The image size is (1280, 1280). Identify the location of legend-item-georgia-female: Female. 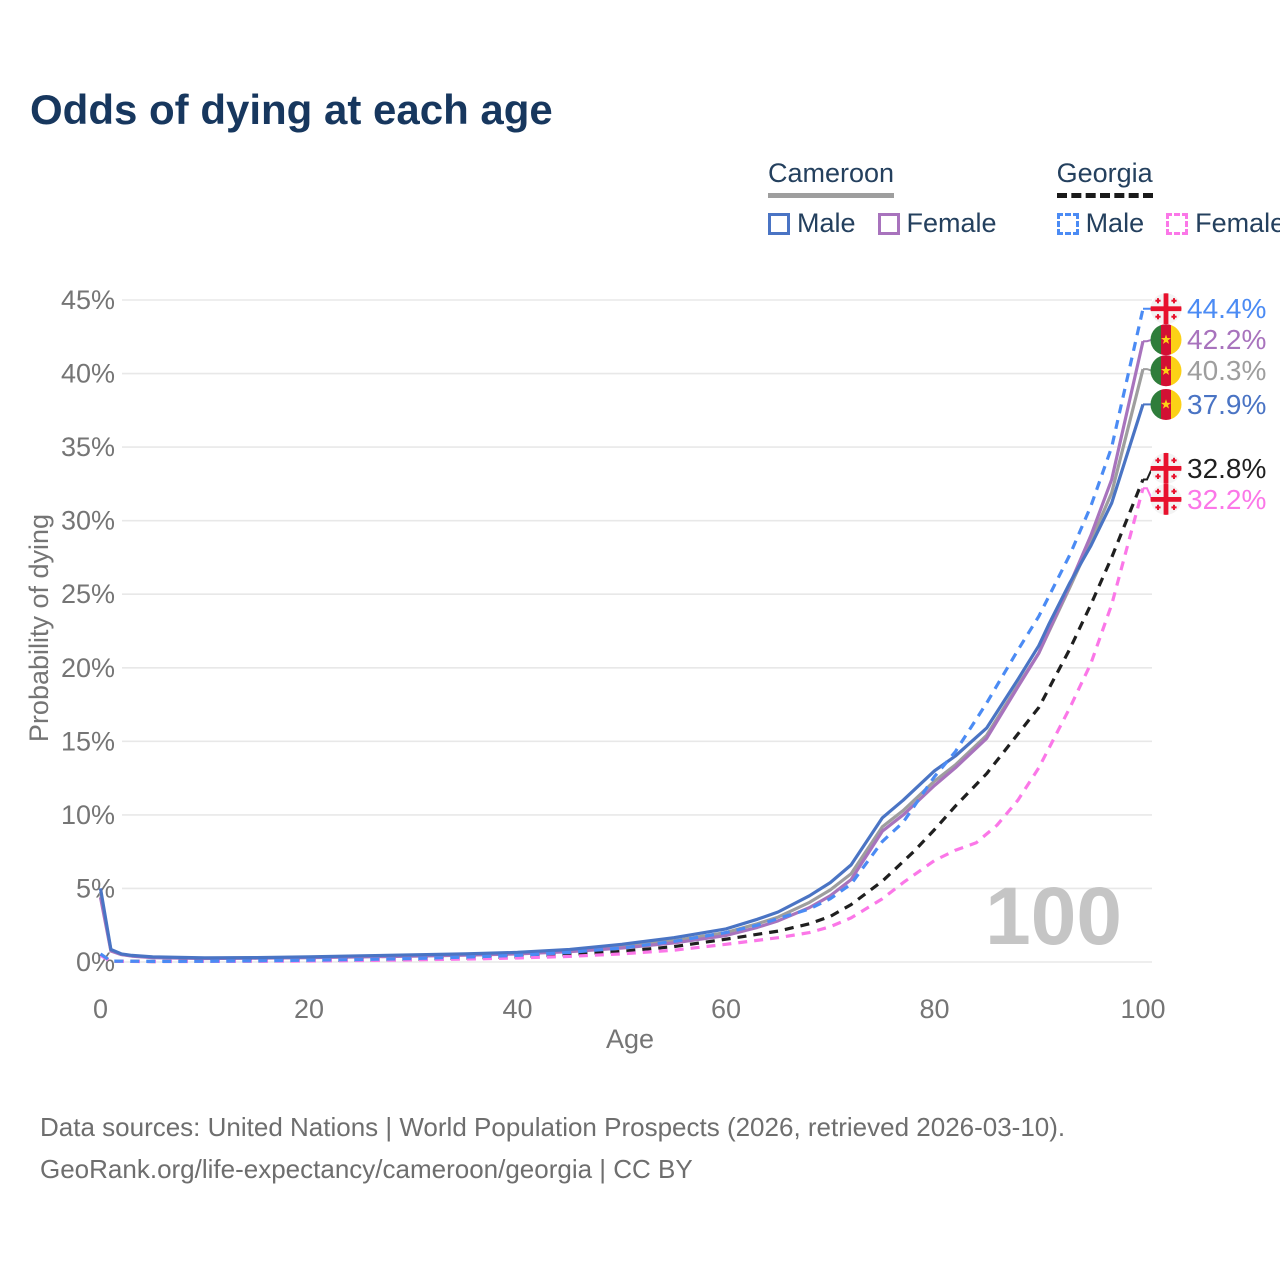
(1223, 223).